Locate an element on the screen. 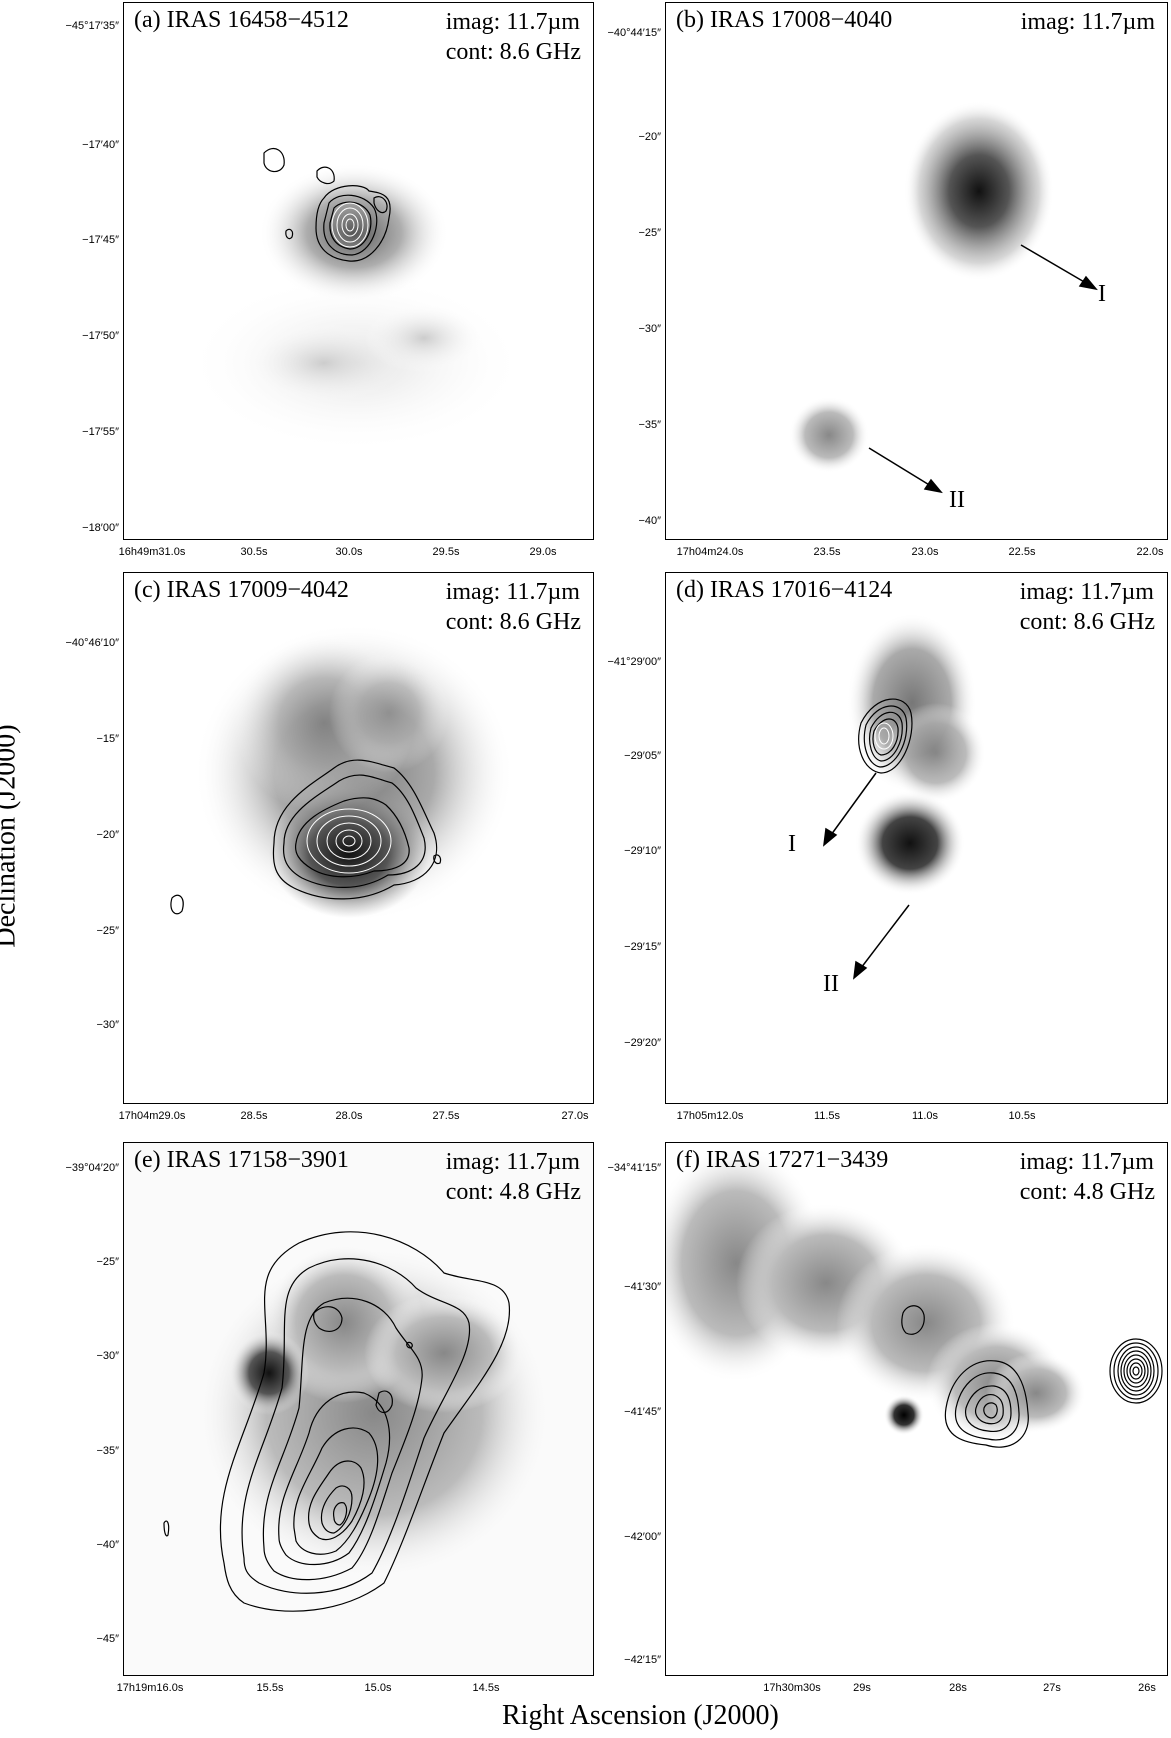 This screenshot has height=1738, width=1171. panel-b-arrows is located at coordinates (983, 369).